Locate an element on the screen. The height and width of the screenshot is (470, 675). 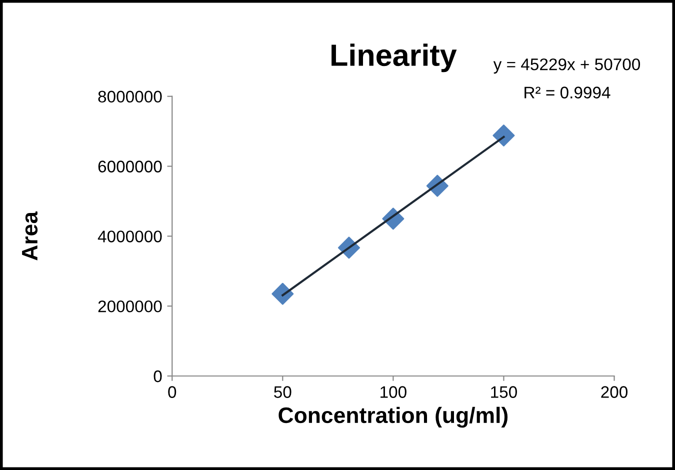
y-tick-label: 4000000 is located at coordinates (130, 236).